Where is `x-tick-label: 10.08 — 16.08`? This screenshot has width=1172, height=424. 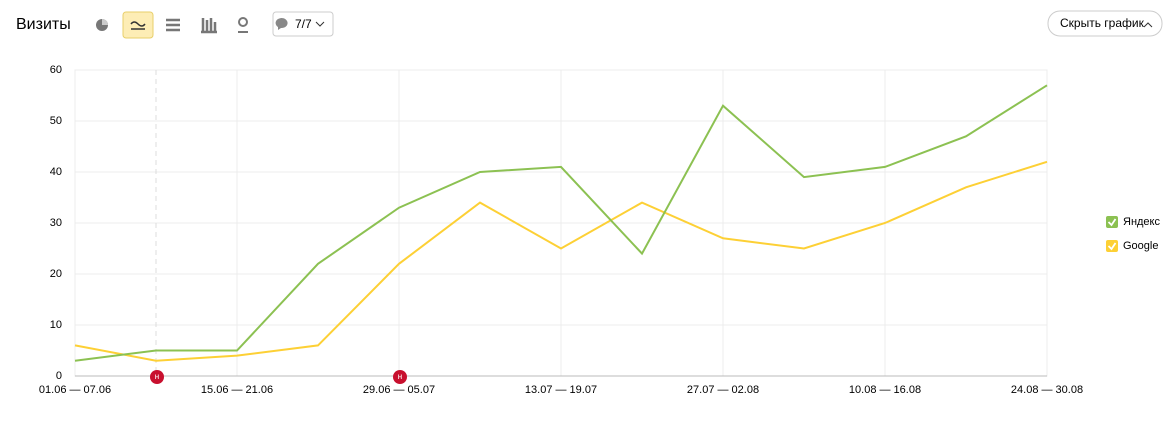
x-tick-label: 10.08 — 16.08 is located at coordinates (885, 390).